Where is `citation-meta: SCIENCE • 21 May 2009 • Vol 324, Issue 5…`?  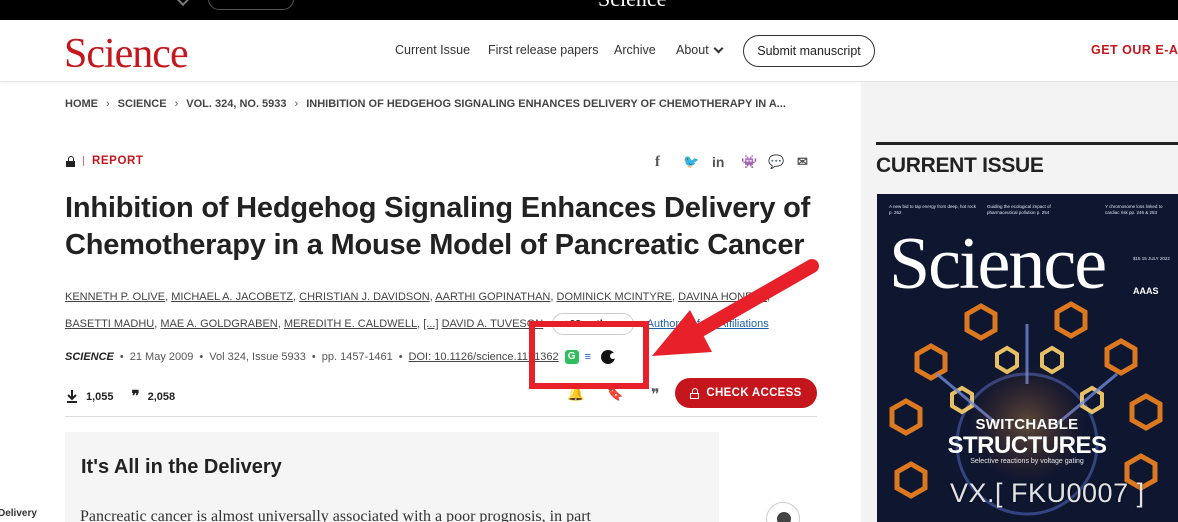 citation-meta: SCIENCE • 21 May 2009 • Vol 324, Issue 5… is located at coordinates (340, 357).